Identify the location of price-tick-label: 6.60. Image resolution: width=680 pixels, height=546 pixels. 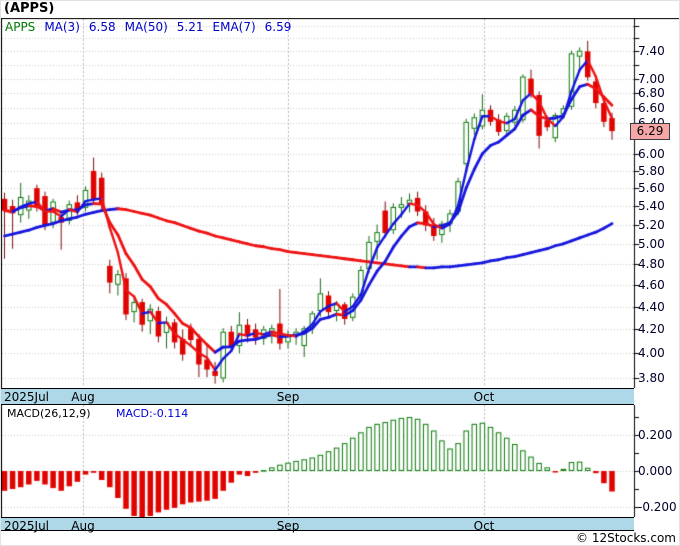
(651, 107).